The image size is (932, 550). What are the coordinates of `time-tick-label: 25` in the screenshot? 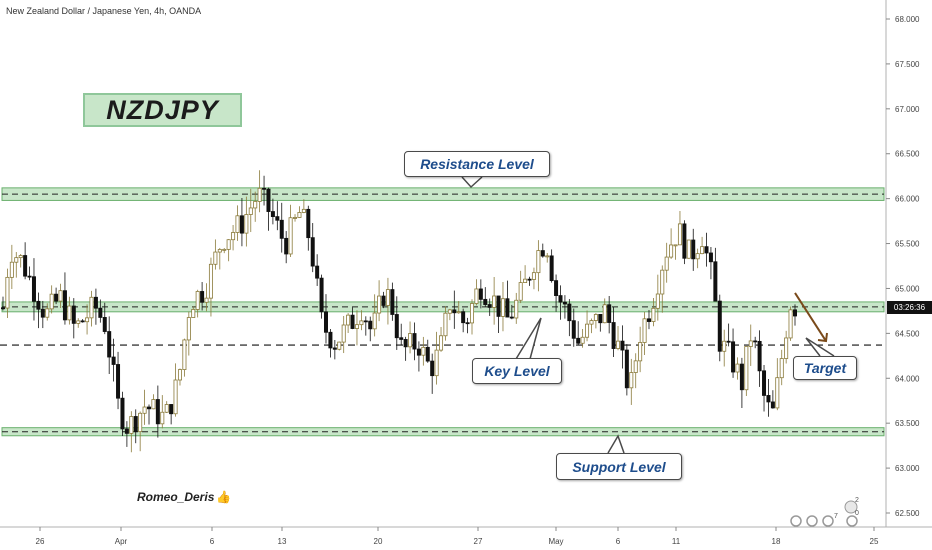 It's located at (874, 541).